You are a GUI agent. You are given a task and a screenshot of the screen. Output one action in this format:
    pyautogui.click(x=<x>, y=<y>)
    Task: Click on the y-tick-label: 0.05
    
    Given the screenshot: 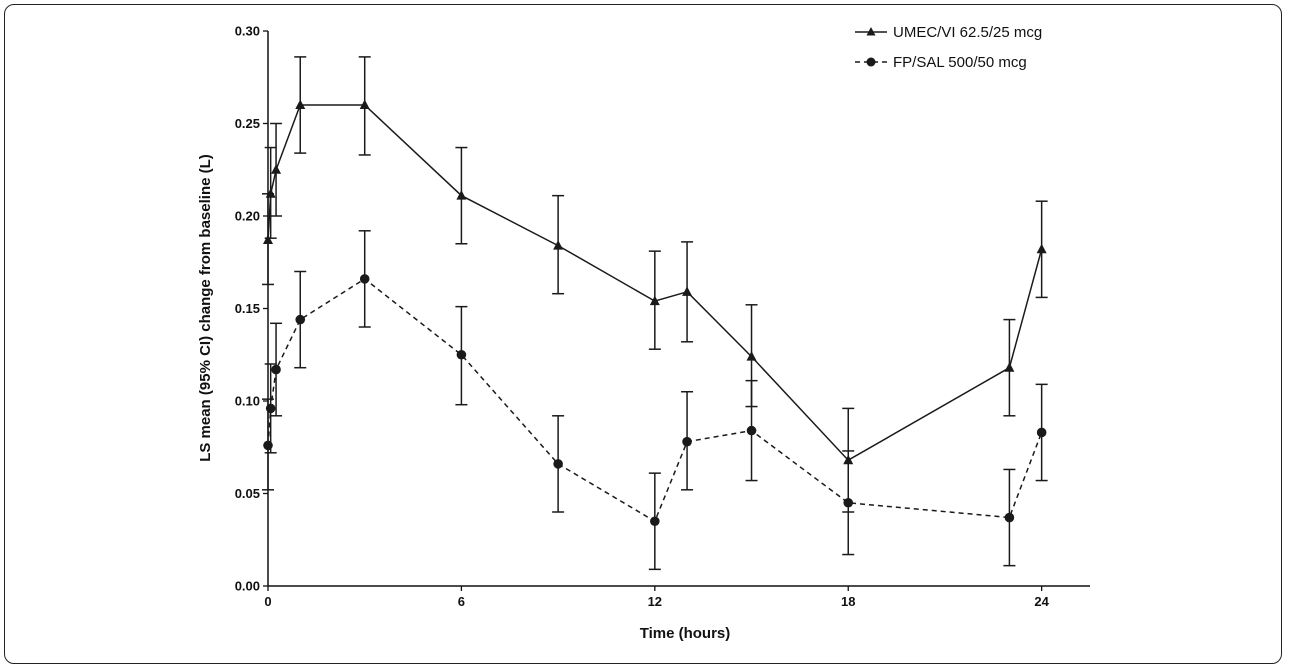 What is the action you would take?
    pyautogui.click(x=247, y=493)
    